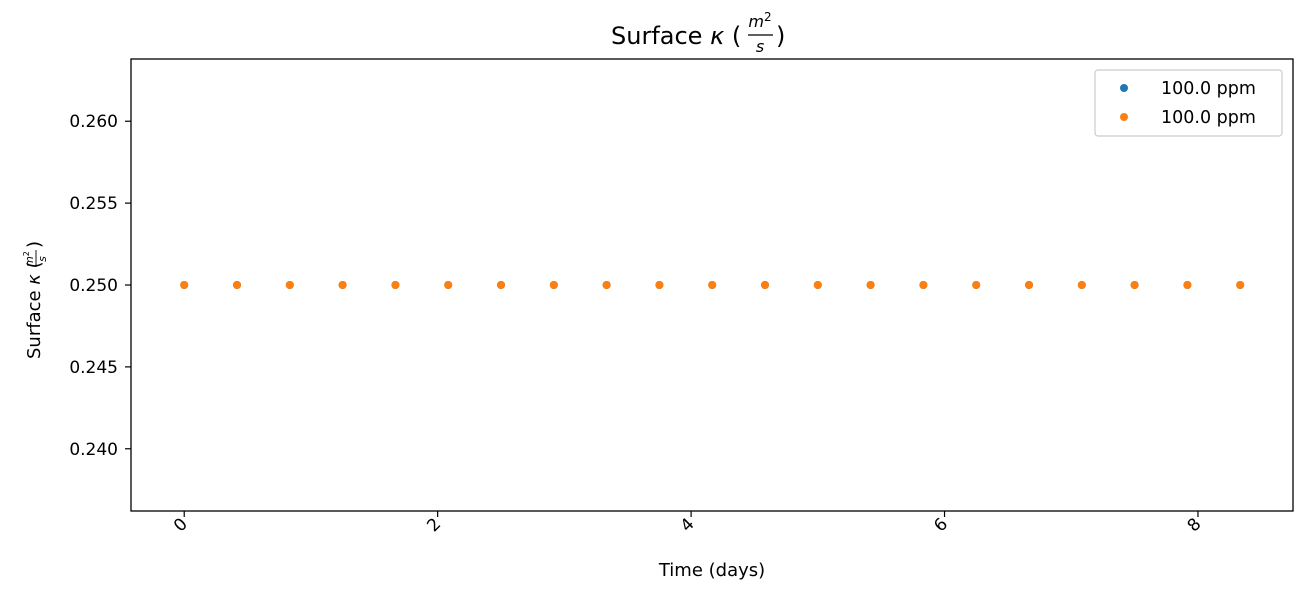 The image size is (1308, 594). I want to click on legend-label-series-2: 100.0 ppm, so click(1208, 118).